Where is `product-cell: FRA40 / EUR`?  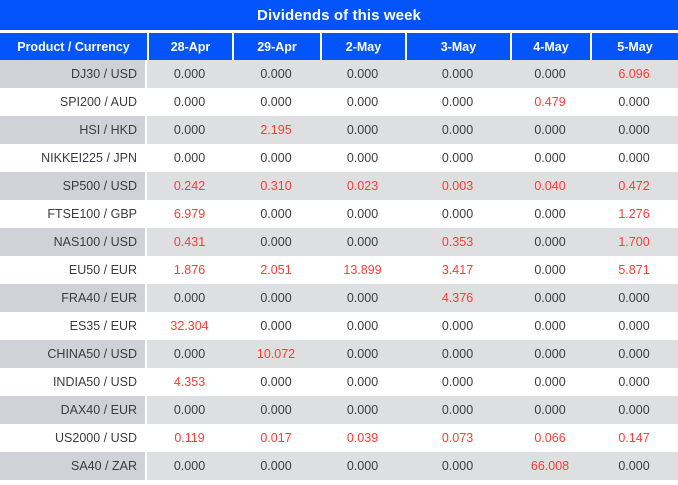
product-cell: FRA40 / EUR is located at coordinates (73, 298).